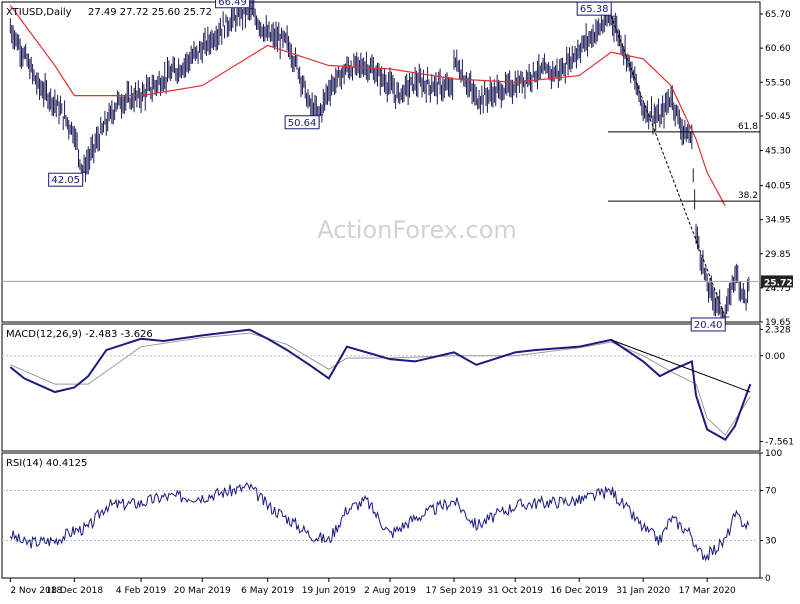  I want to click on x-tick-label: 19 Jun 2019, so click(329, 591).